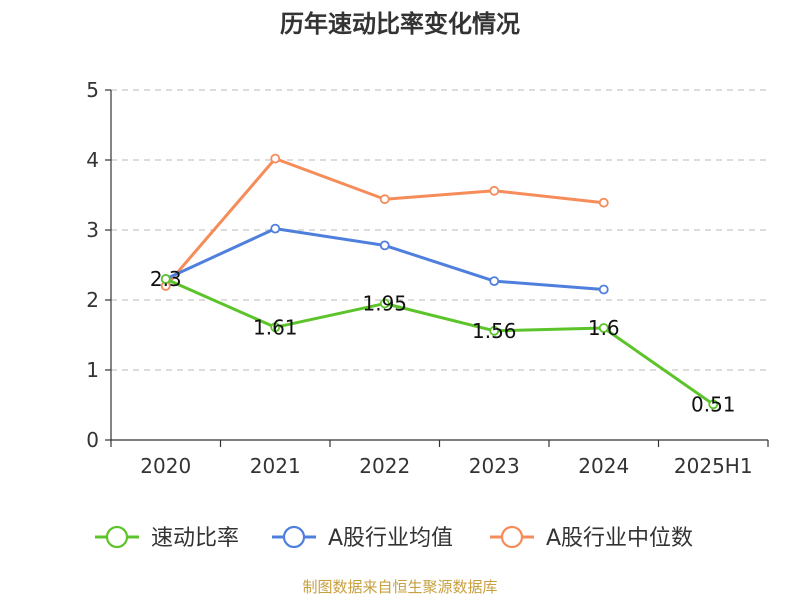 The width and height of the screenshot is (800, 600). I want to click on data-point-1-2023, so click(494, 281).